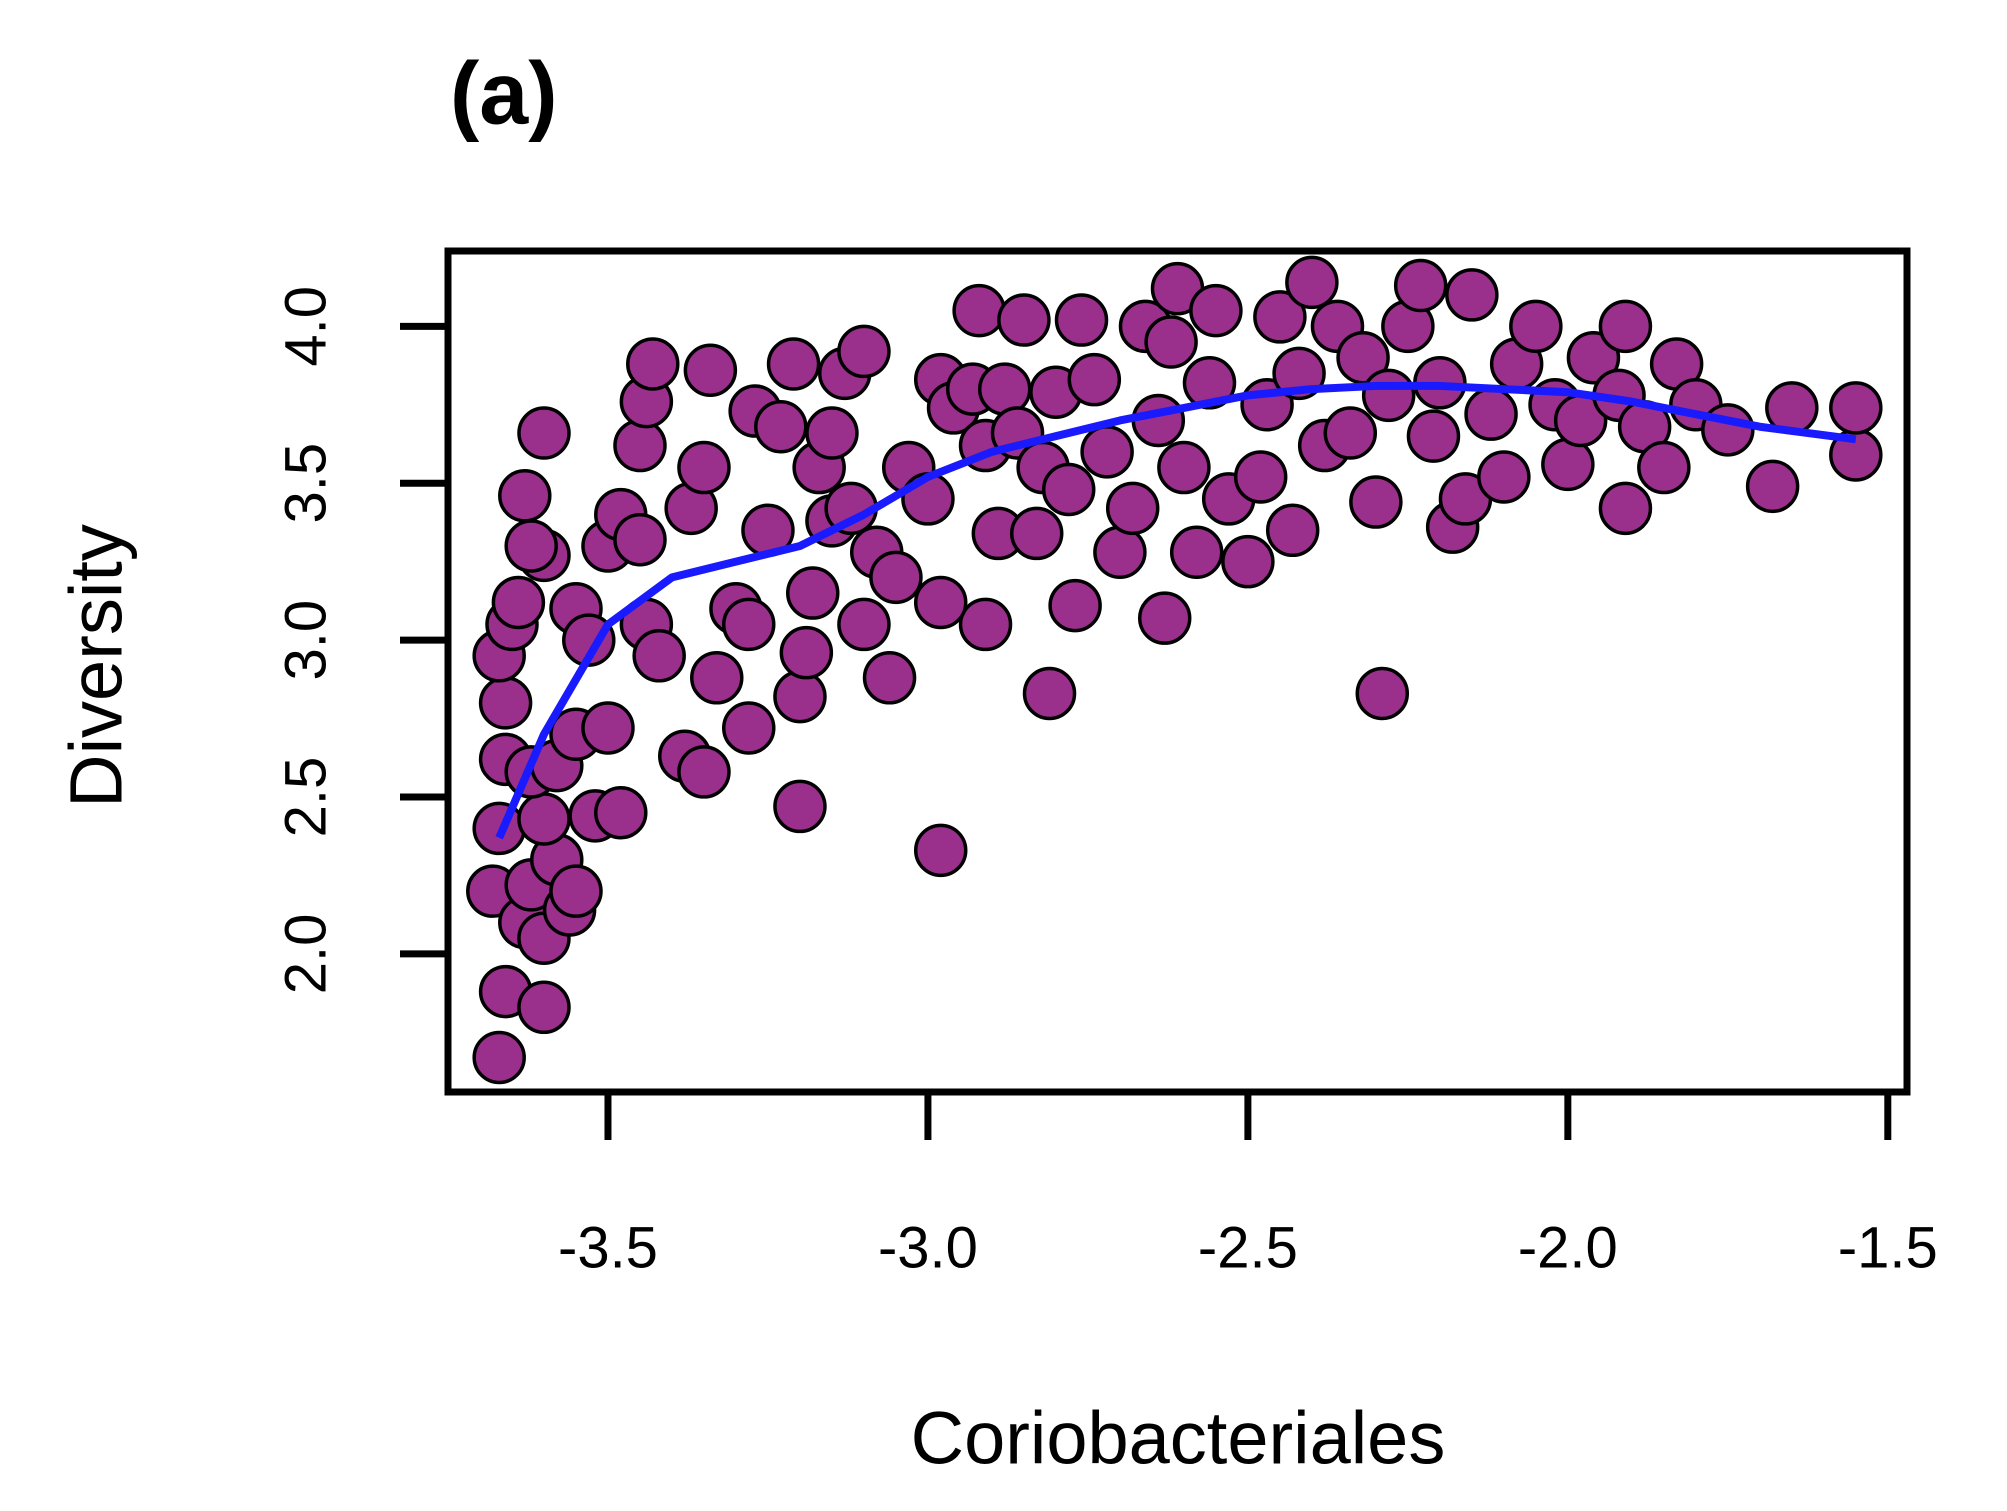 Image resolution: width=2007 pixels, height=1511 pixels. Describe the element at coordinates (305, 326) in the screenshot. I see `y-tick-label: 4.0` at that location.